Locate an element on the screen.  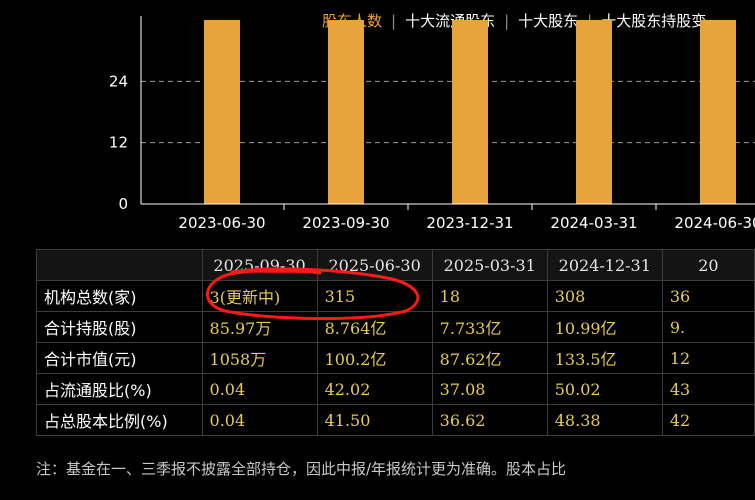
table-row: 合计市值(元) 1058万 100.2亿 87.62亿 133.5亿 12 is located at coordinates (395, 358).